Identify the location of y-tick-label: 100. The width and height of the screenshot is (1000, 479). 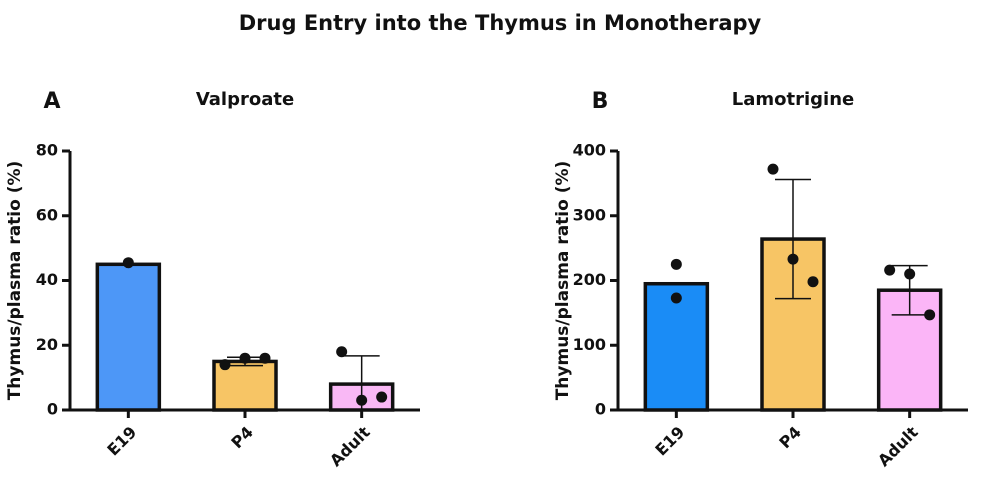
(589, 344).